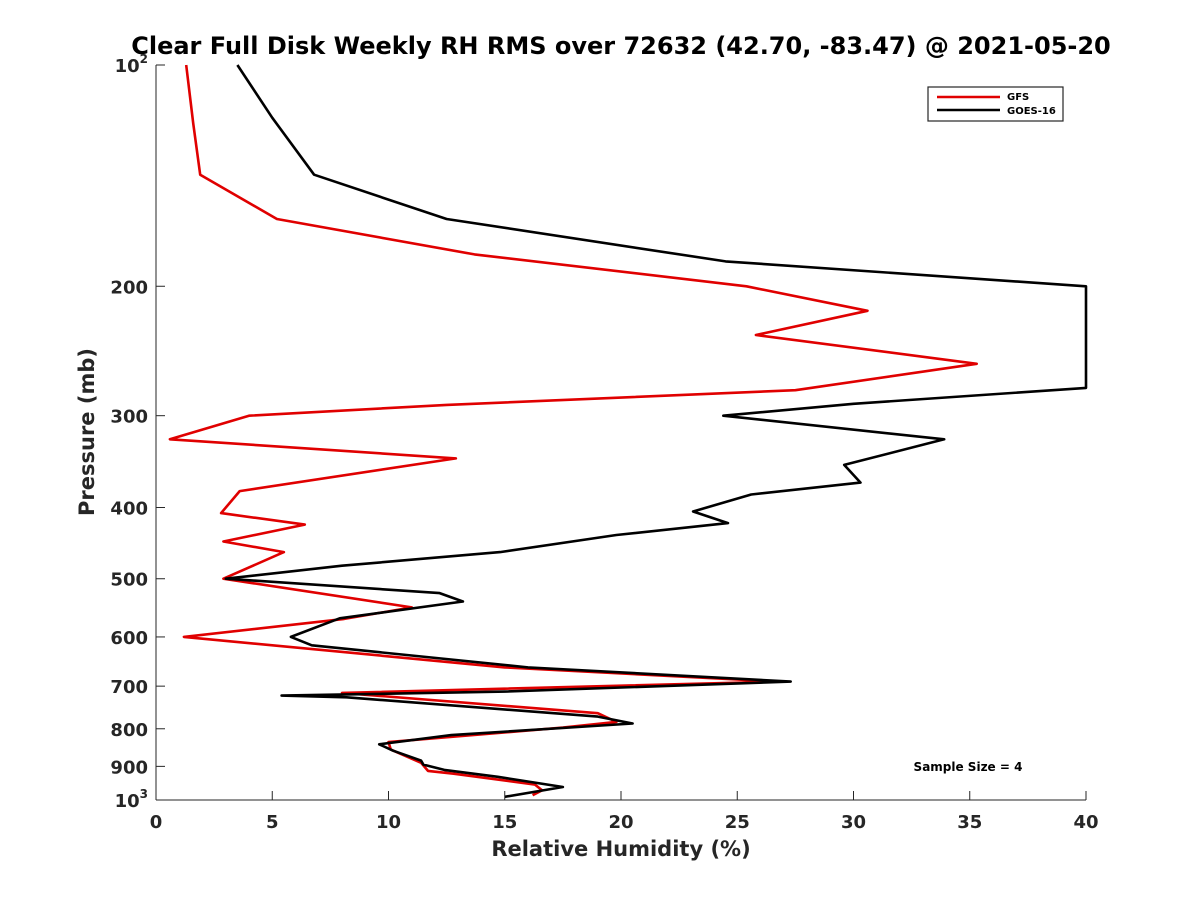 The image size is (1200, 900). Describe the element at coordinates (1018, 97) in the screenshot. I see `legend-label-gfs: GFS` at that location.